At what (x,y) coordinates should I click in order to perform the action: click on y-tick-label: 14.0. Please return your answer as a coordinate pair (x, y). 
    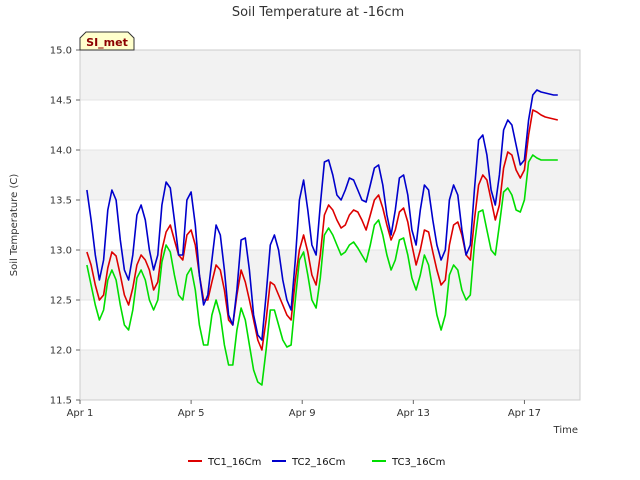
    Looking at the image, I should click on (61, 151).